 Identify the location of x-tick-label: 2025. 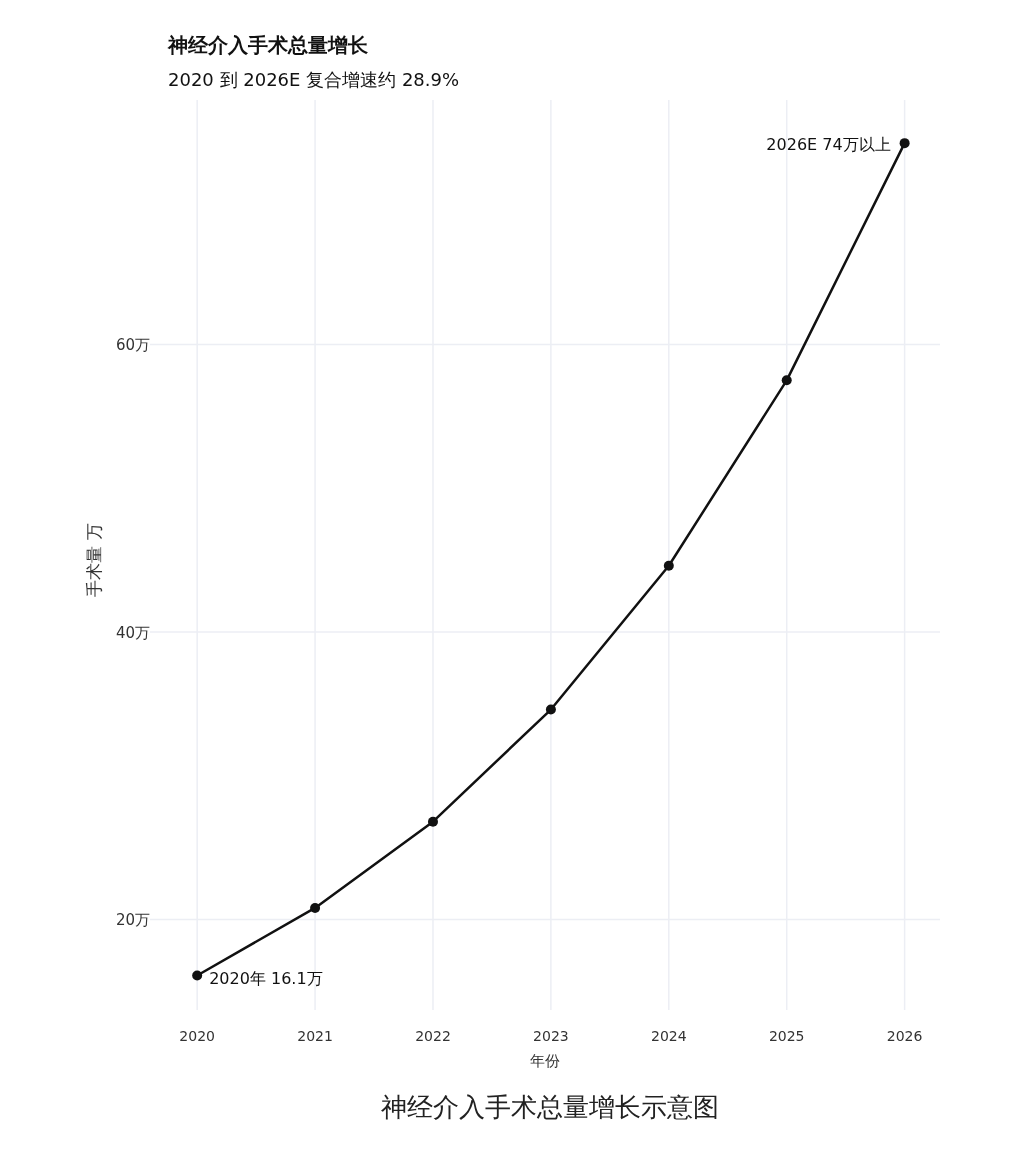
(786, 1036).